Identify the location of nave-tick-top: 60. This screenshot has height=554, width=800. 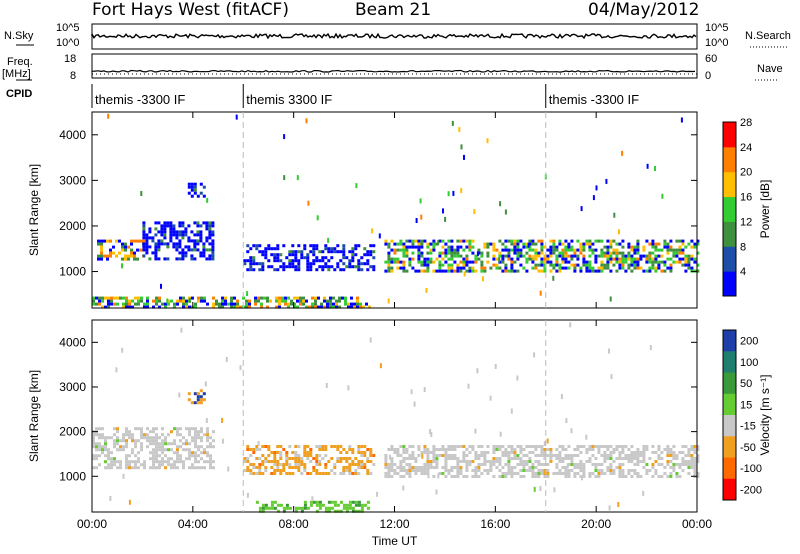
(711, 59).